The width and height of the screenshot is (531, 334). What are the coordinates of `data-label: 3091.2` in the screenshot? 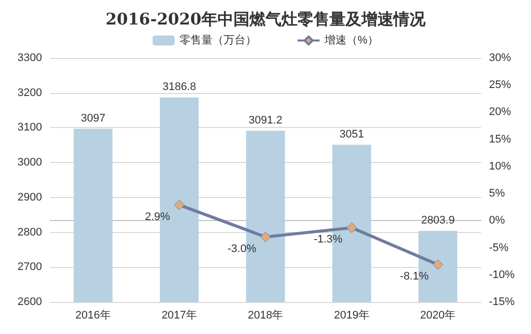 It's located at (265, 120).